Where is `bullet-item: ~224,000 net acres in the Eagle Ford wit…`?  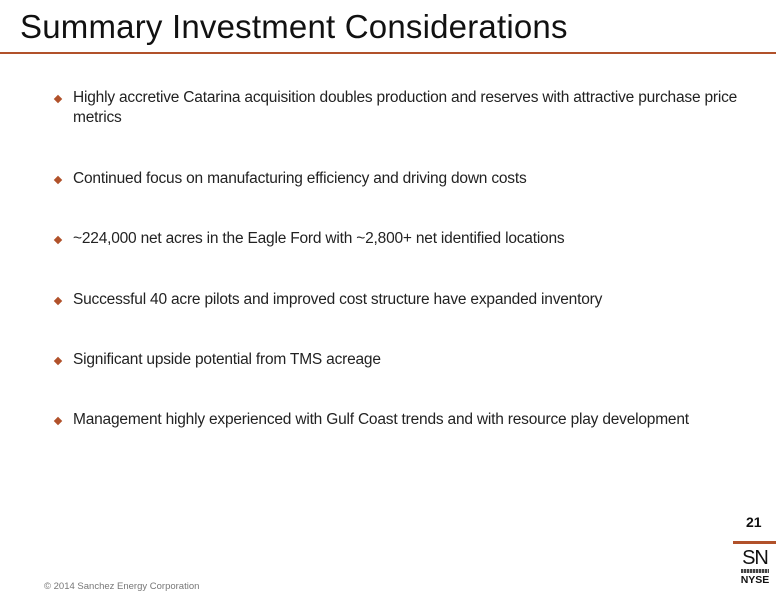
bullet-item: ~224,000 net acres in the Eagle Ford wit… is located at coordinates (398, 239).